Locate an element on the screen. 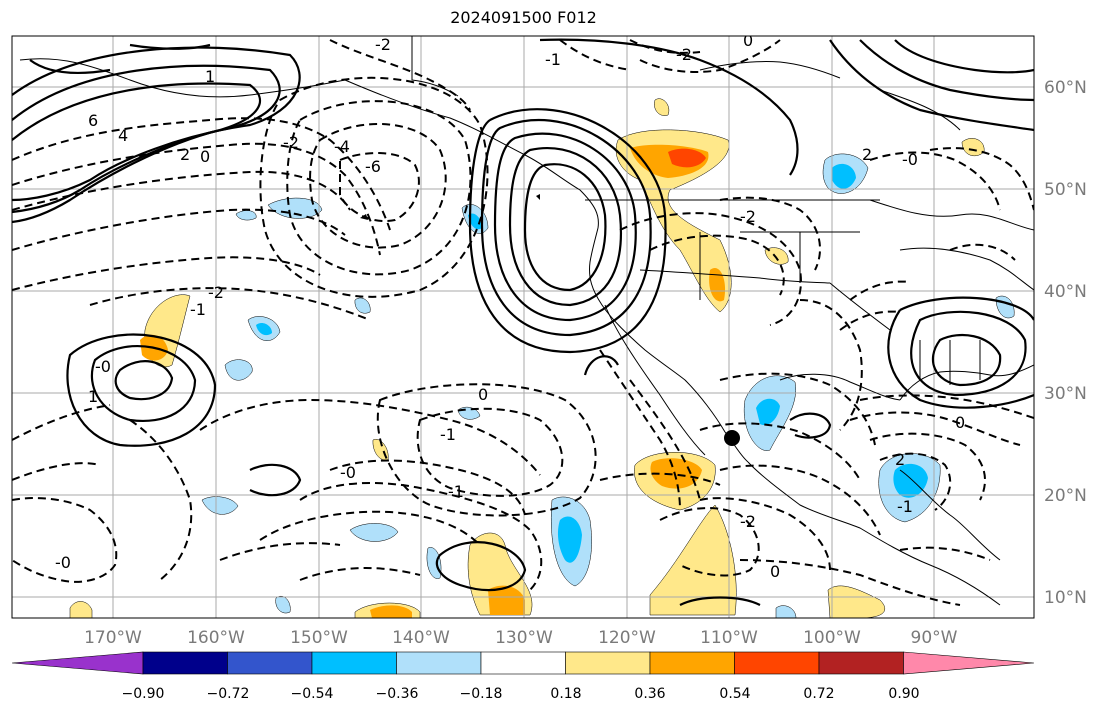 Image resolution: width=1105 pixels, height=712 pixels. colorbar-label: 0.36 is located at coordinates (649, 694).